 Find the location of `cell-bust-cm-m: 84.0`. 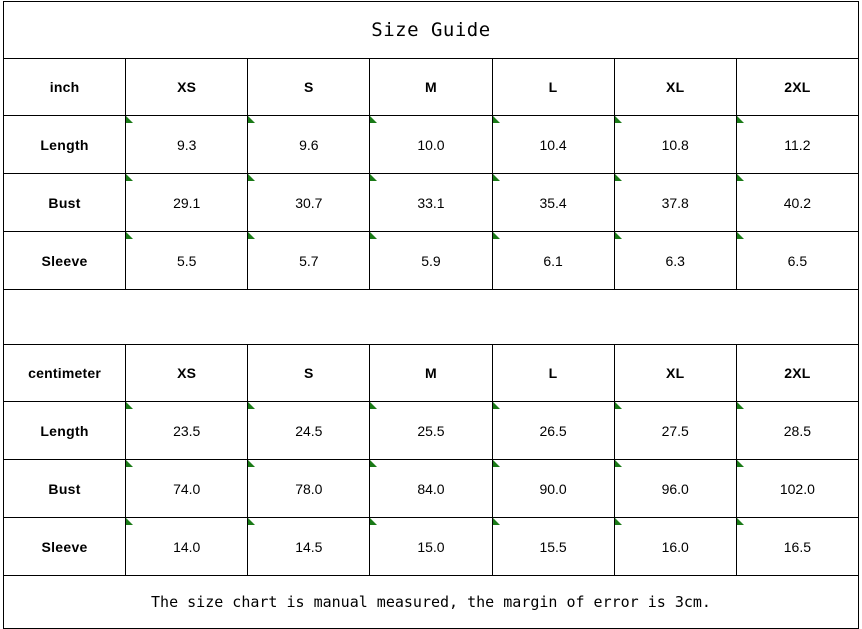

cell-bust-cm-m: 84.0 is located at coordinates (431, 488).